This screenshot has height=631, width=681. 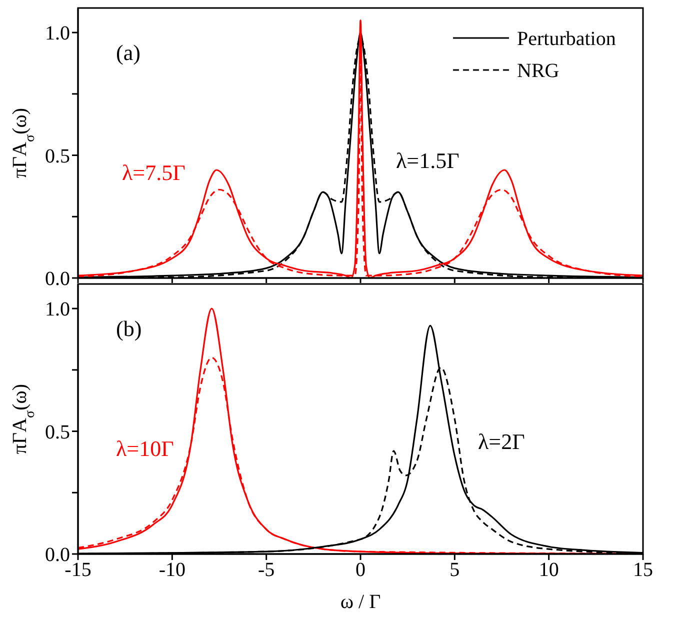 What do you see at coordinates (566, 39) in the screenshot?
I see `legend-label: Perturbation` at bounding box center [566, 39].